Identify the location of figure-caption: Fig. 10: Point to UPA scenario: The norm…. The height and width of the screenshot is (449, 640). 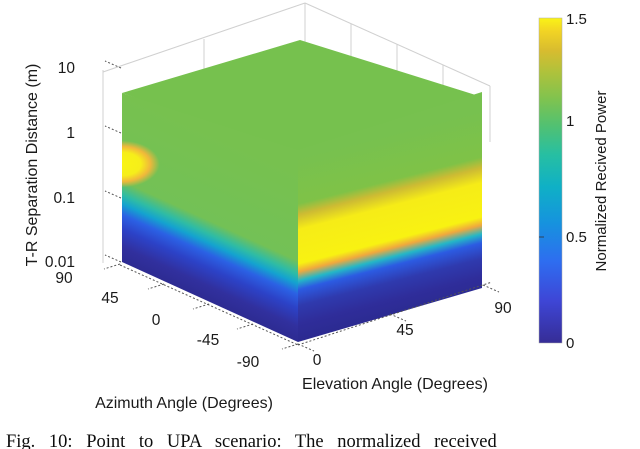
(251, 440).